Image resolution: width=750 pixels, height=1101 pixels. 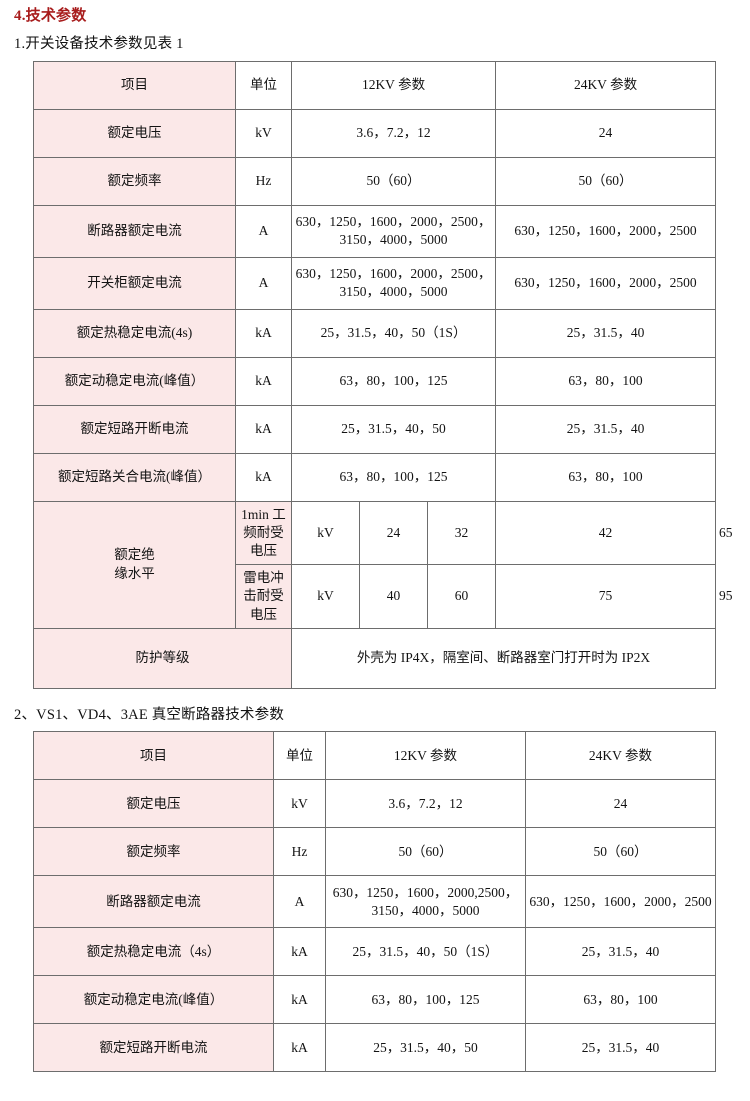 I want to click on row-value-protection: 外壳为 IP4X，隔室间、断路器室门打开时为 IP2X, so click(x=503, y=658).